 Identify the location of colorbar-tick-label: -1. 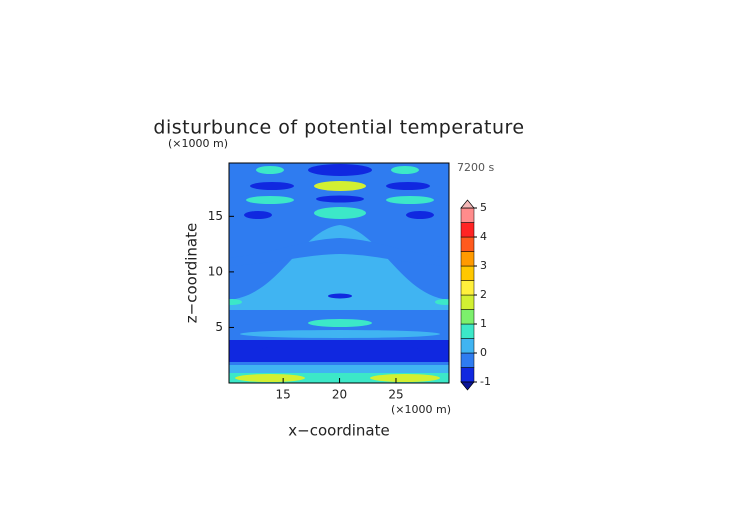
(485, 381).